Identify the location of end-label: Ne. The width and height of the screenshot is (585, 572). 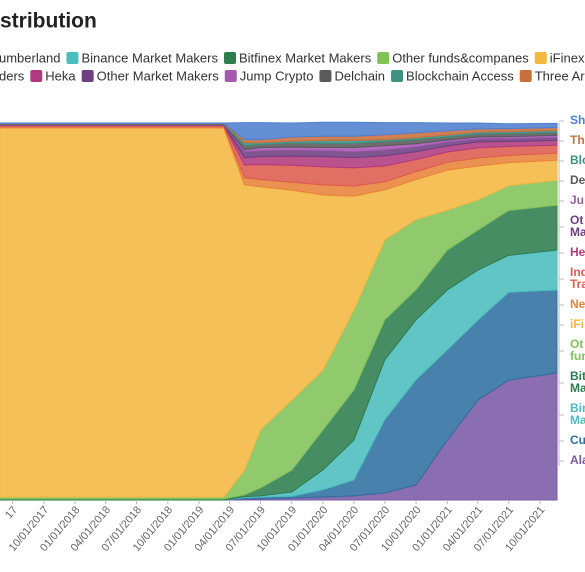
(577, 304).